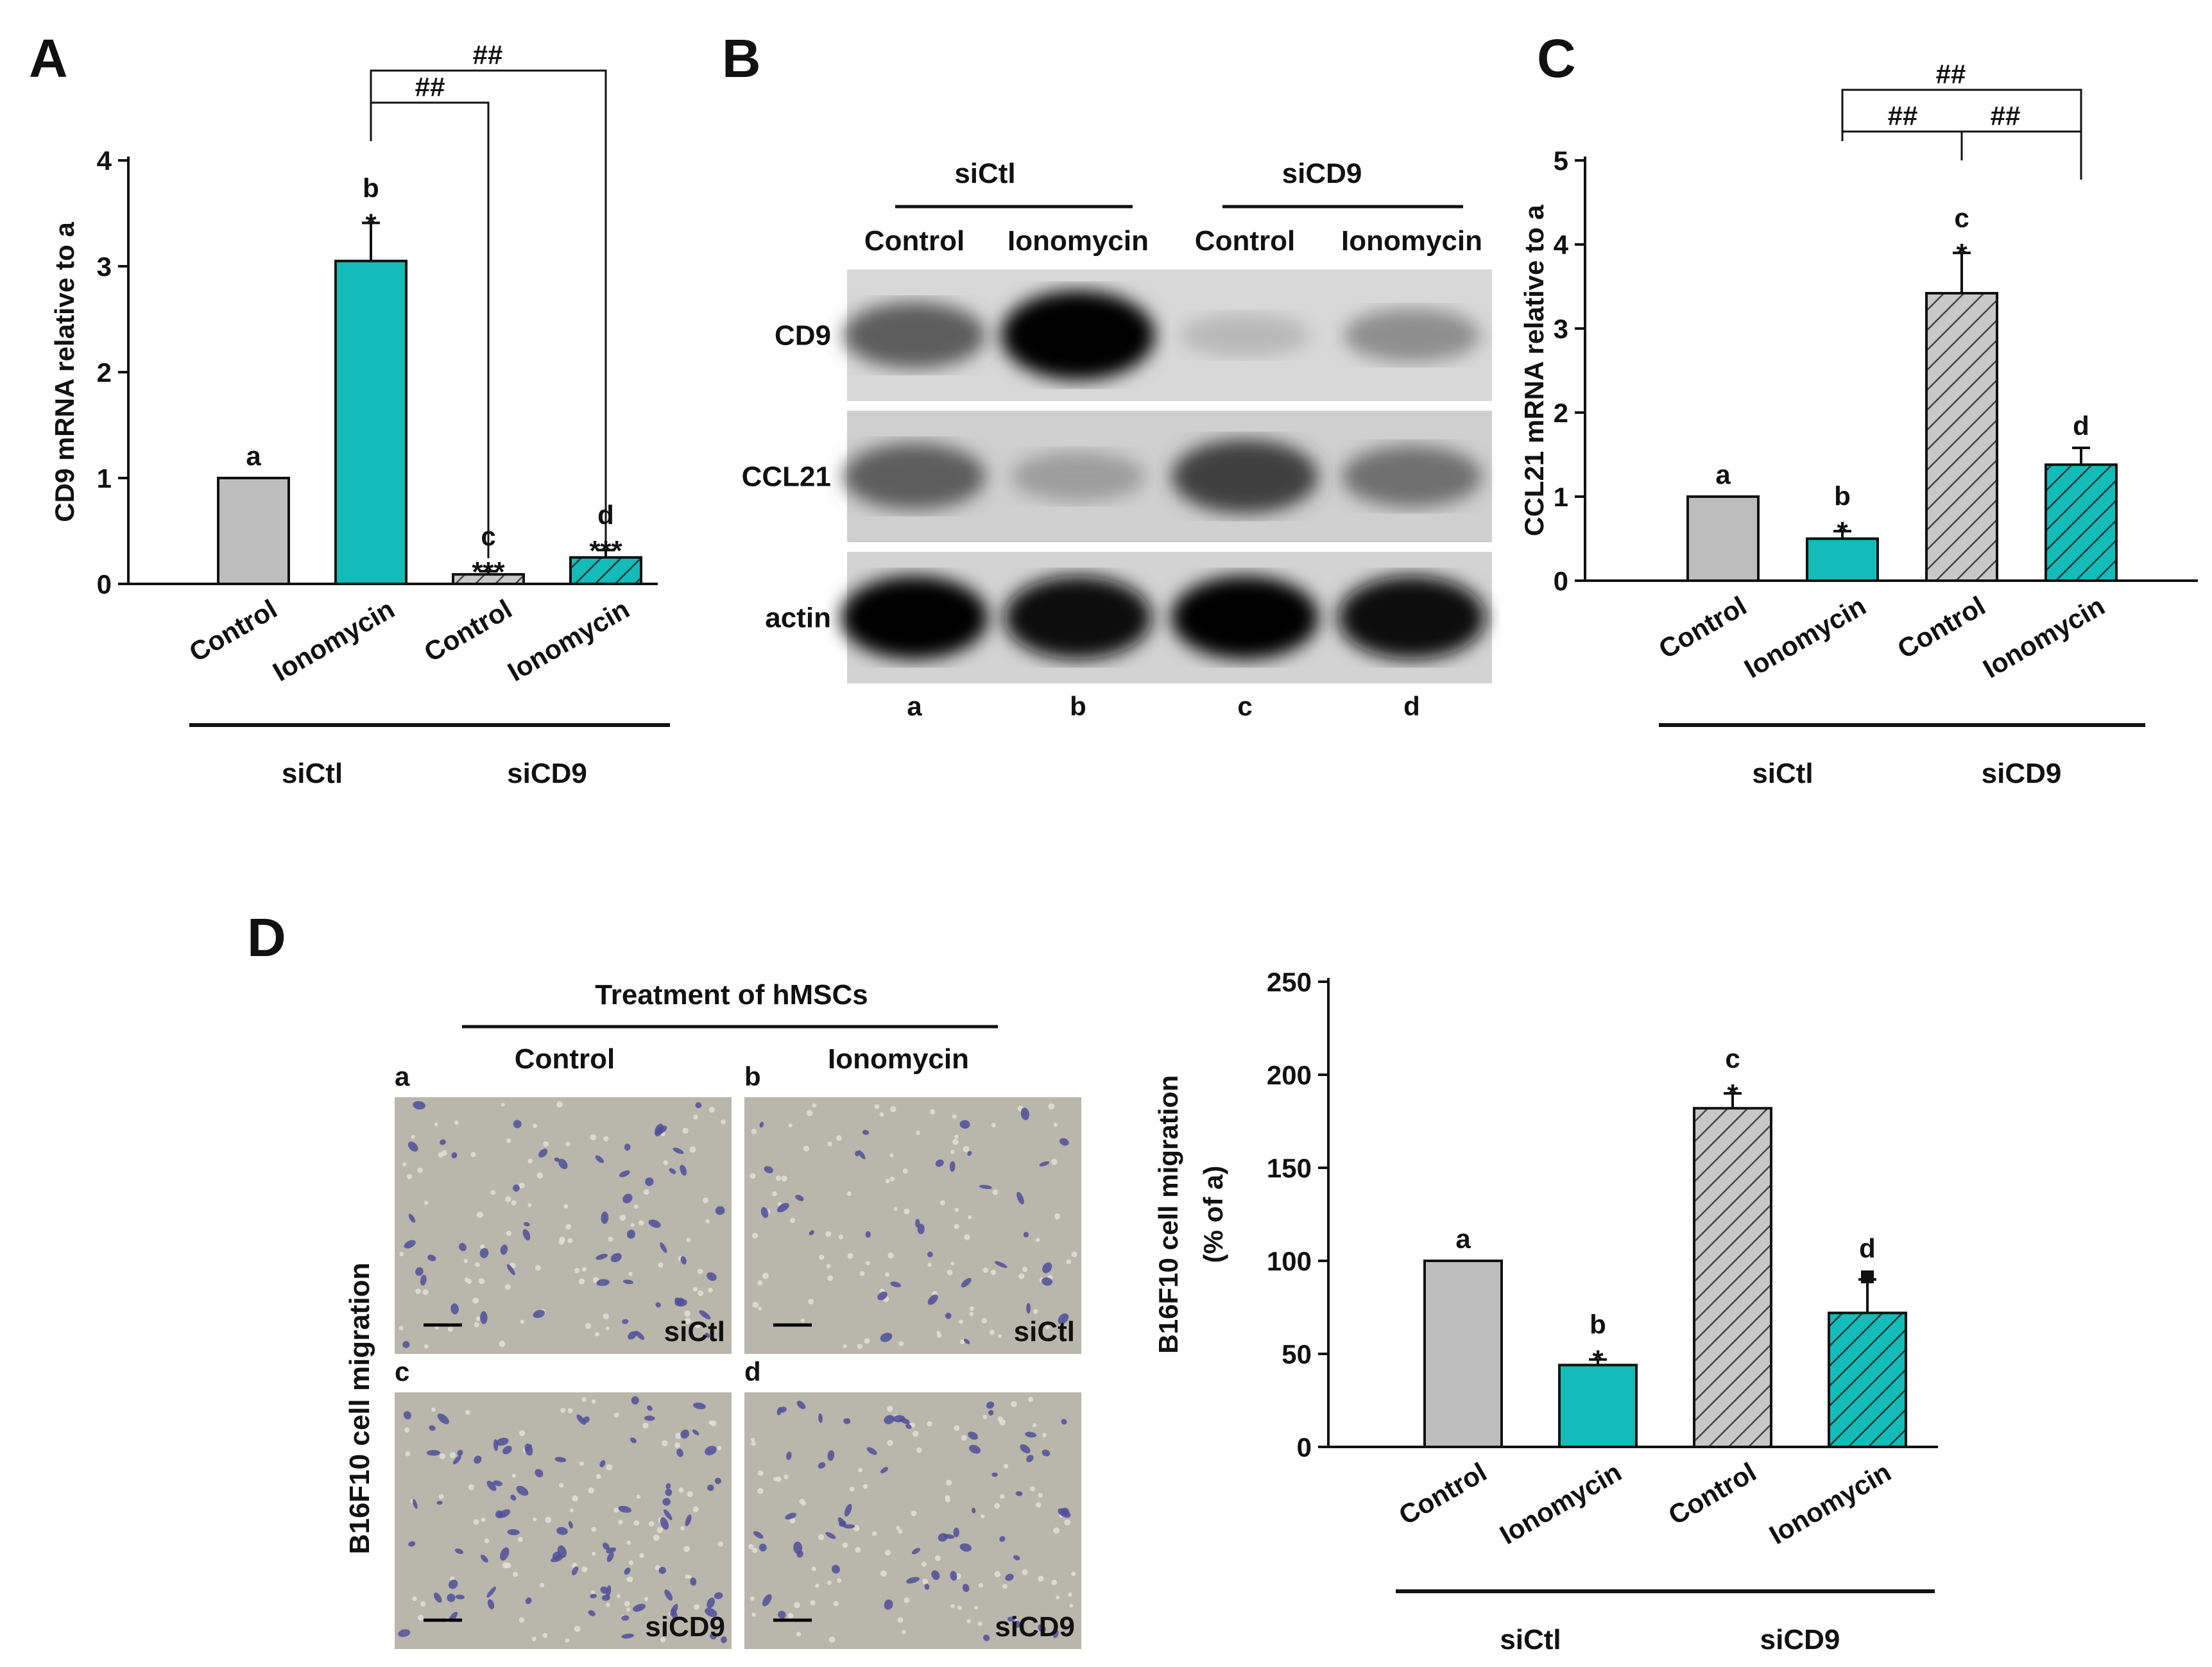  I want to click on chart-d-y-tick-label: 50, so click(1297, 1354).